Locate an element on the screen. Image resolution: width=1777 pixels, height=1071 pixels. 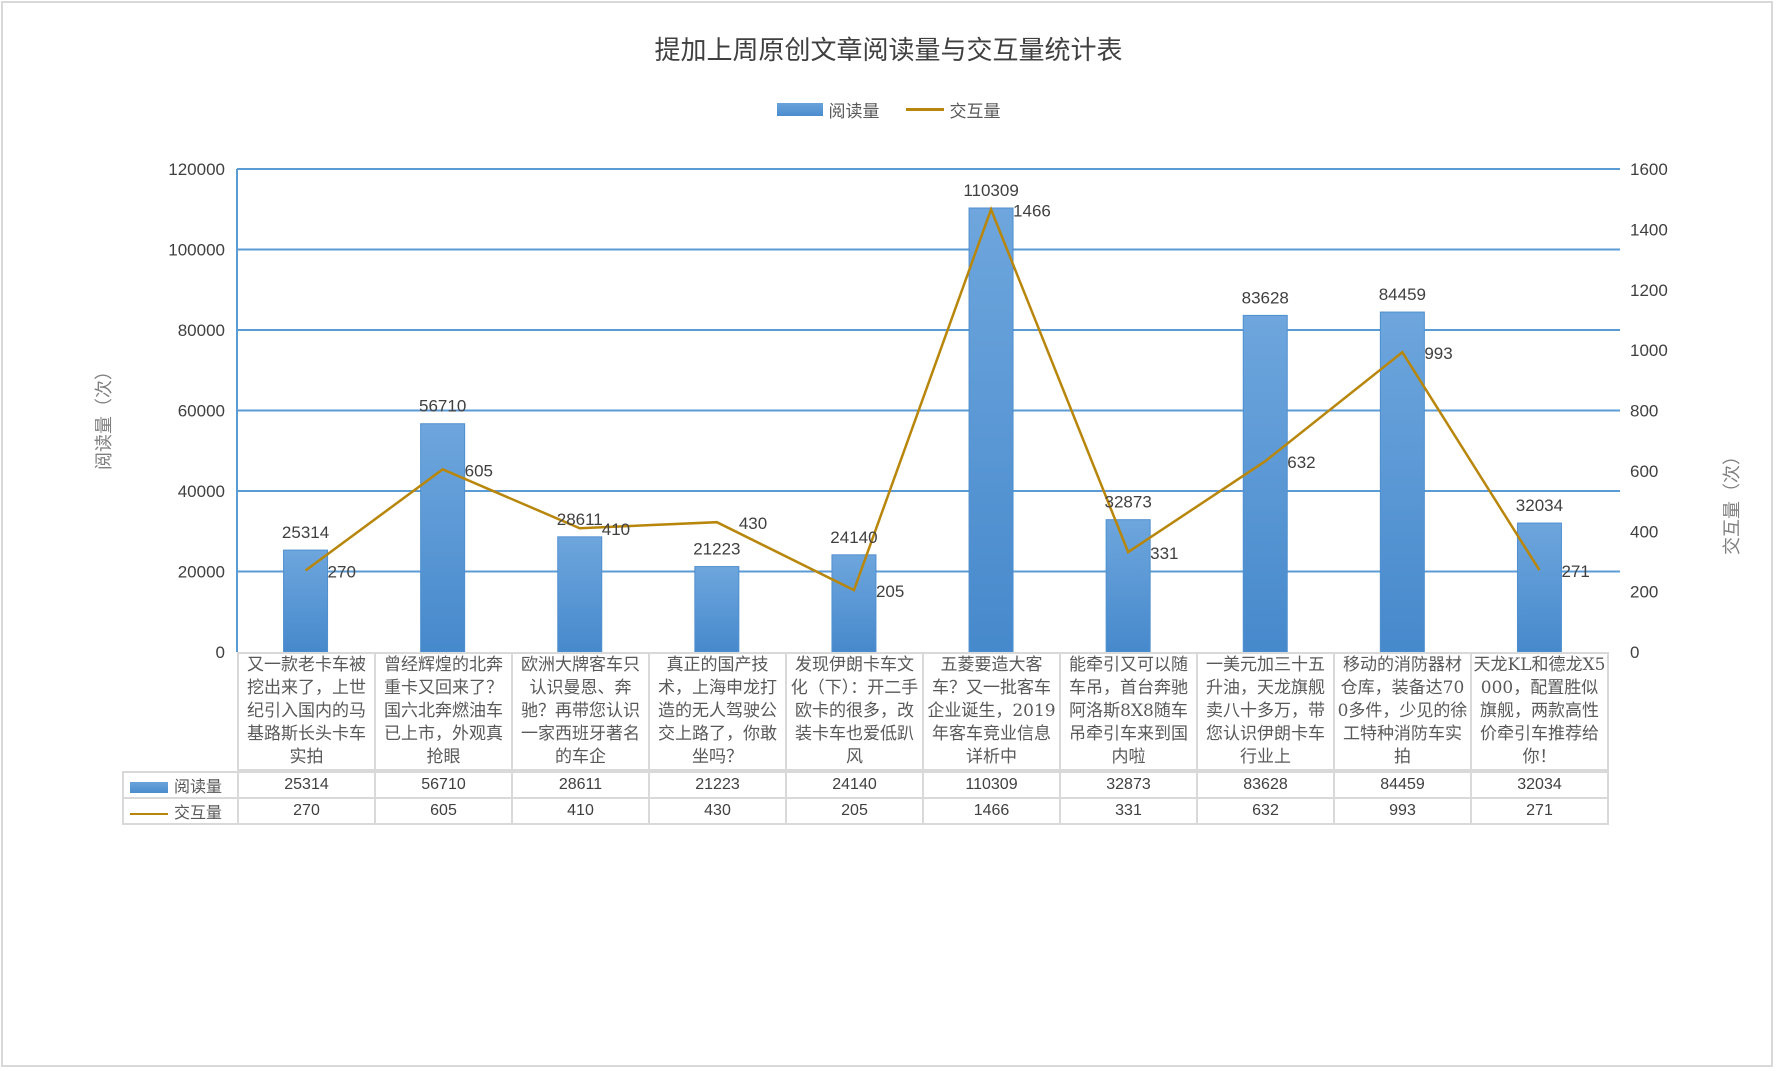
y2-tick-label: 1400 is located at coordinates (1649, 229).